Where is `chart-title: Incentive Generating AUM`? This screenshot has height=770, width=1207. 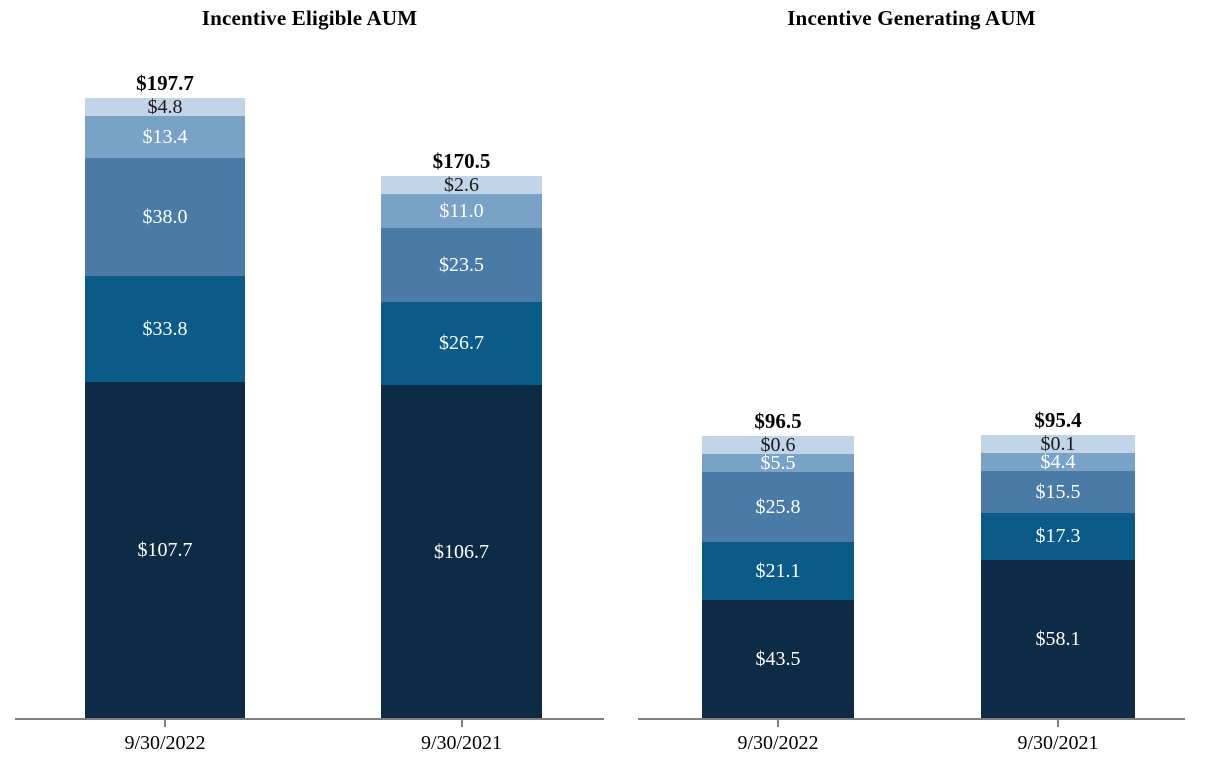 chart-title: Incentive Generating AUM is located at coordinates (911, 18).